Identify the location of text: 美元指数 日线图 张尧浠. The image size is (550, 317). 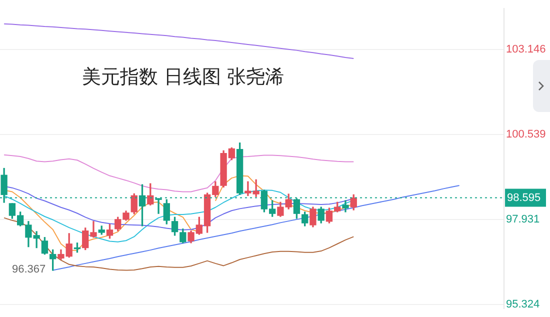
(183, 77).